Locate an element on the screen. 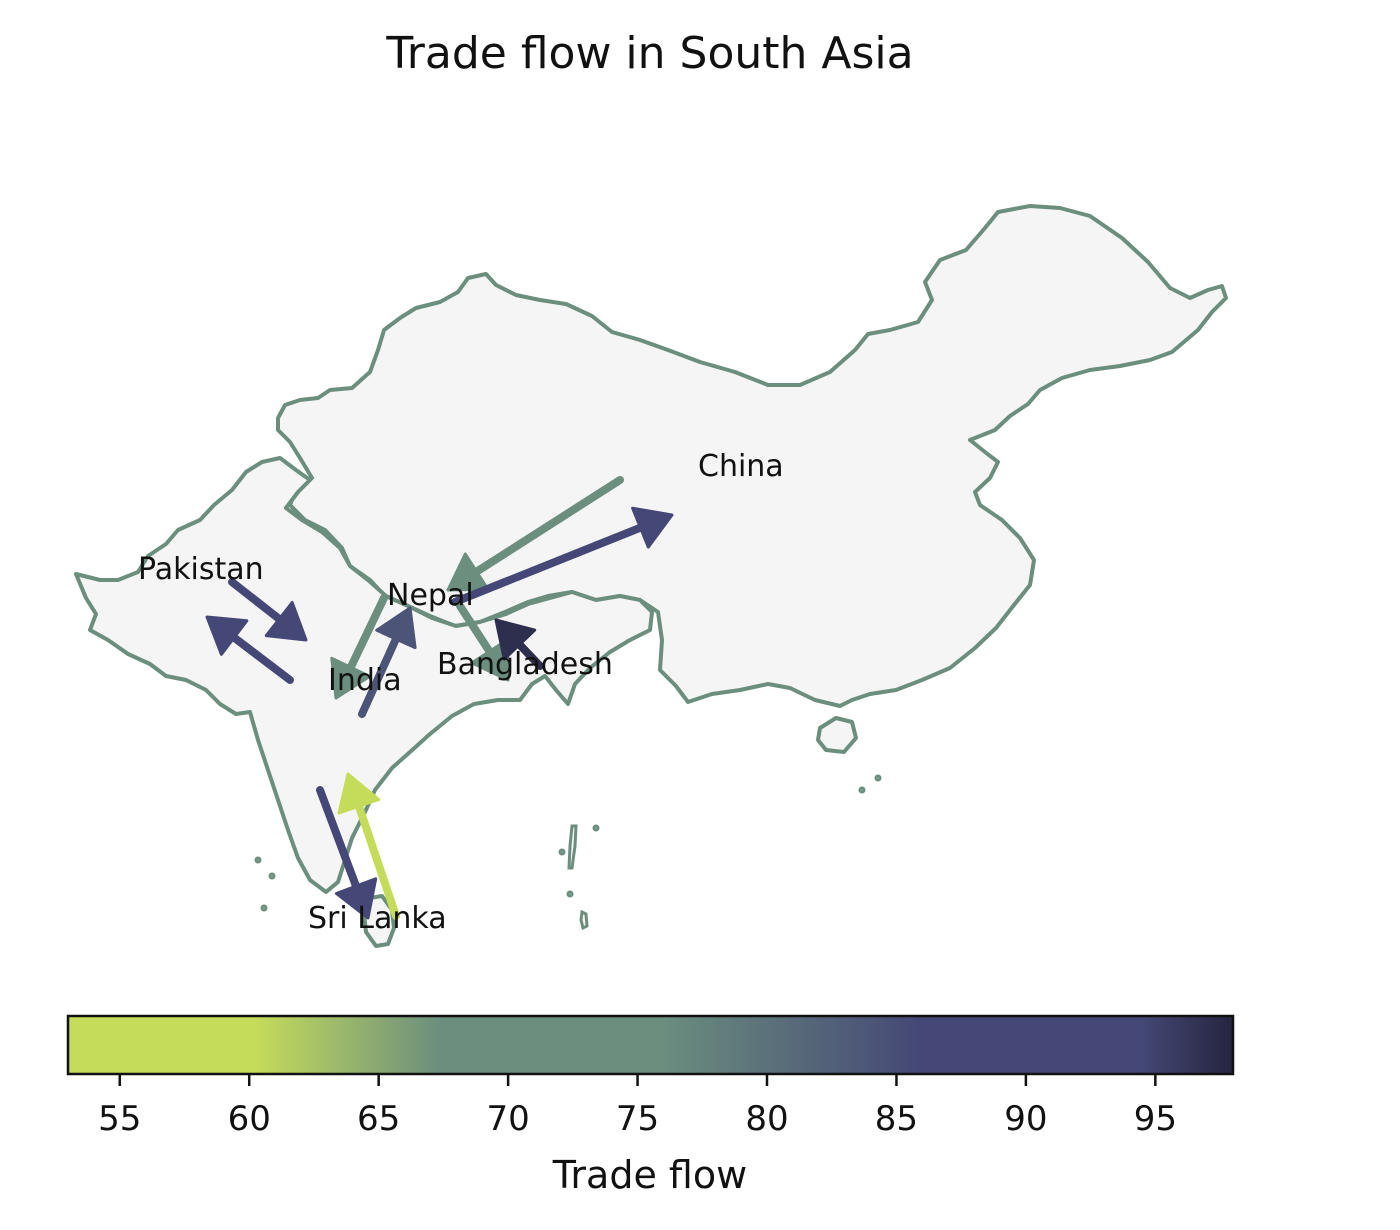 This screenshot has width=1400, height=1230. colorbar-tick-label: 75 is located at coordinates (637, 1119).